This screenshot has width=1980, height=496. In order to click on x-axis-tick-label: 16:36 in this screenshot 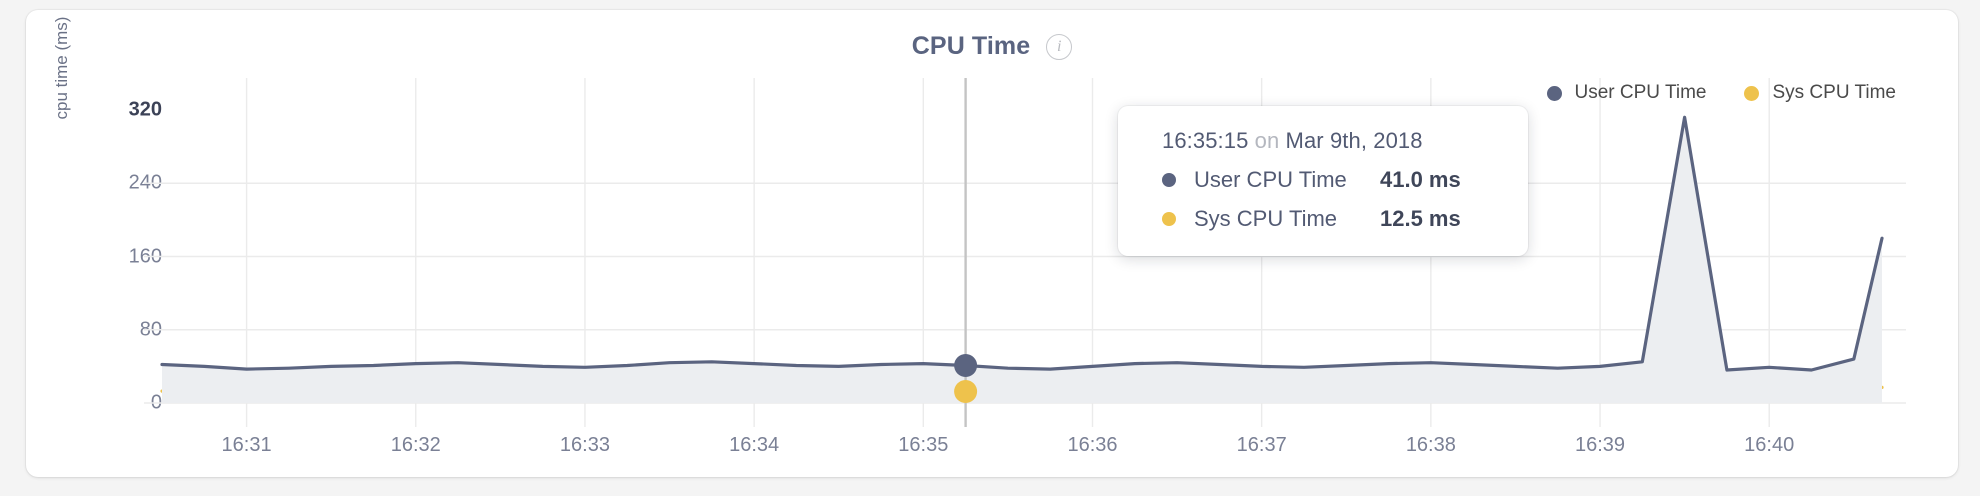, I will do `click(1092, 445)`.